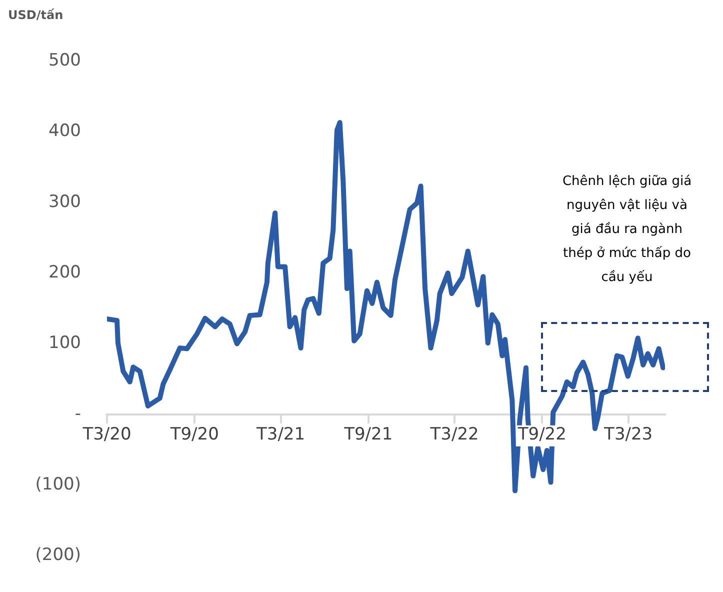  I want to click on y-tick-label: 300, so click(64, 202).